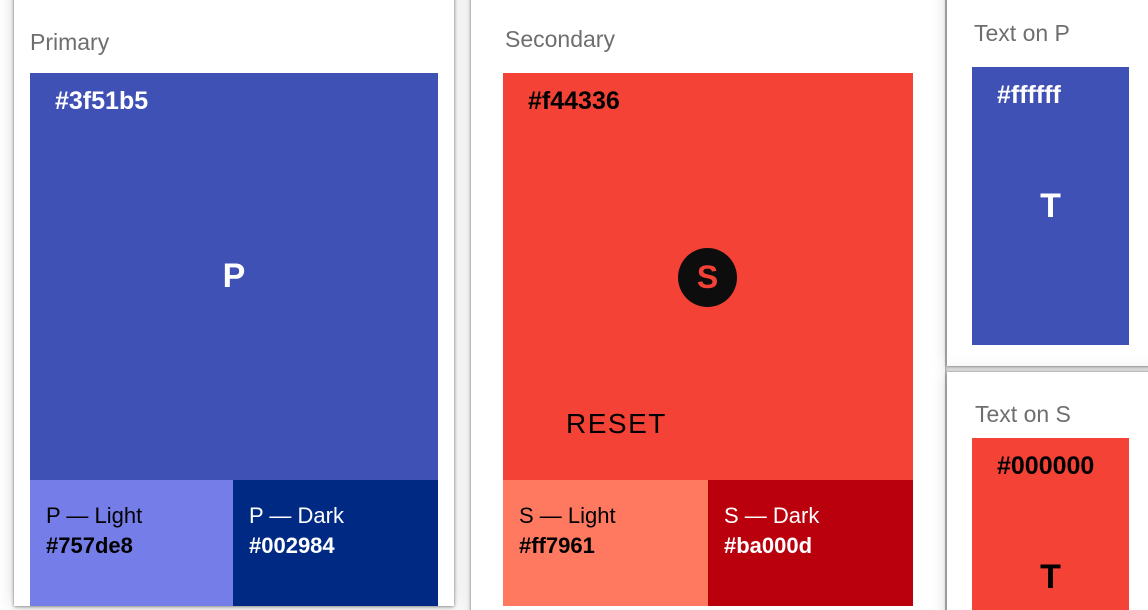 Image resolution: width=1148 pixels, height=610 pixels. Describe the element at coordinates (102, 101) in the screenshot. I see `primary-hex-label: #3f51b5` at that location.